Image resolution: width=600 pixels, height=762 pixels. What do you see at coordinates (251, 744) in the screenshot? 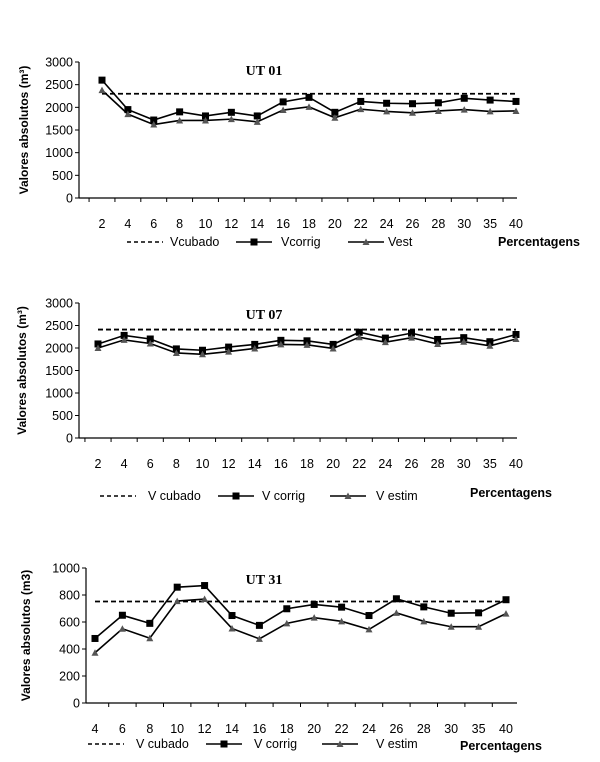
I see `legend-entry: V corrig` at bounding box center [251, 744].